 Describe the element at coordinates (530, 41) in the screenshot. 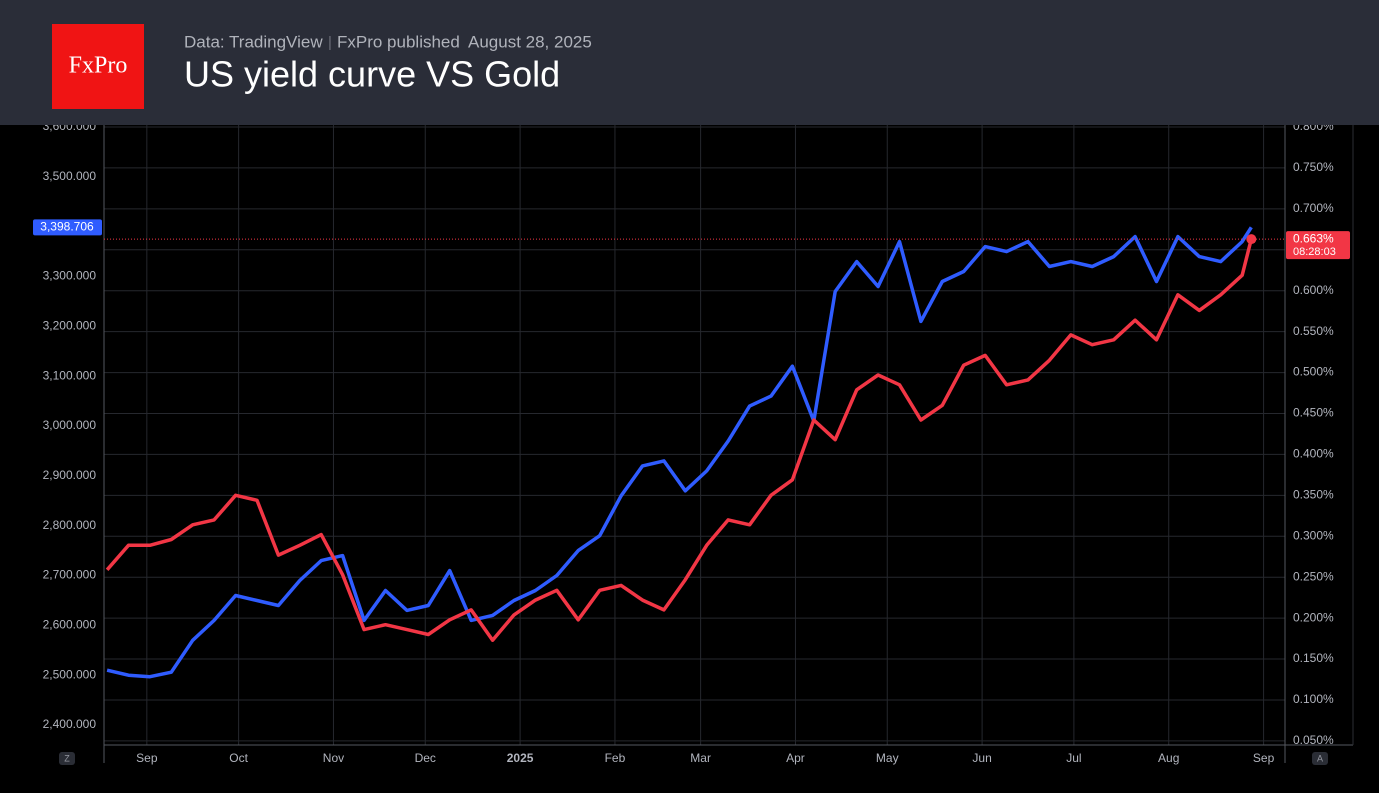

I see `publish-date: August 28, 2025` at that location.